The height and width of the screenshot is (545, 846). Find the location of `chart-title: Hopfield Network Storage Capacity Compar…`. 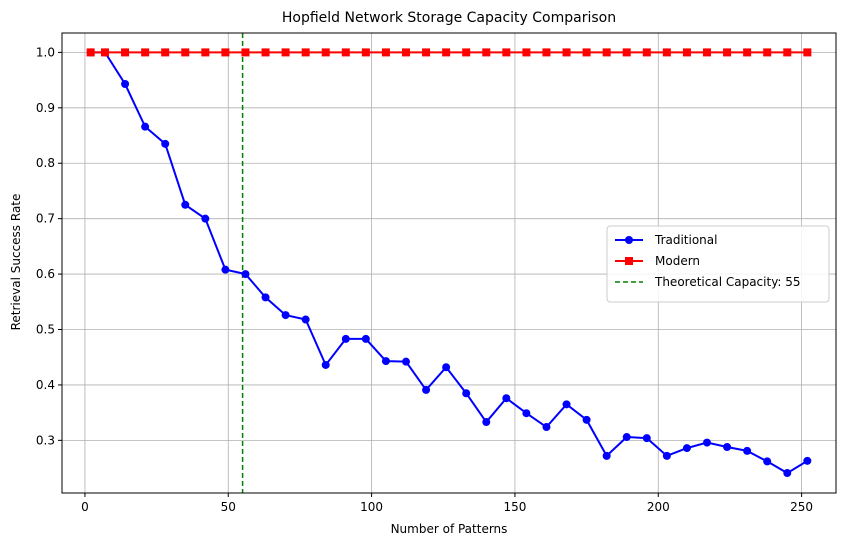

chart-title: Hopfield Network Storage Capacity Compar… is located at coordinates (449, 18).